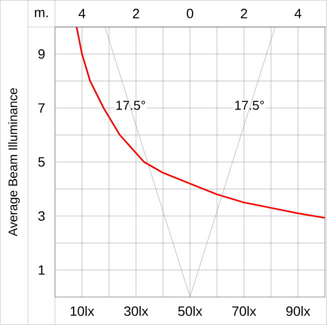 The image size is (327, 325). Describe the element at coordinates (190, 311) in the screenshot. I see `x-tick-label: 50lx` at that location.